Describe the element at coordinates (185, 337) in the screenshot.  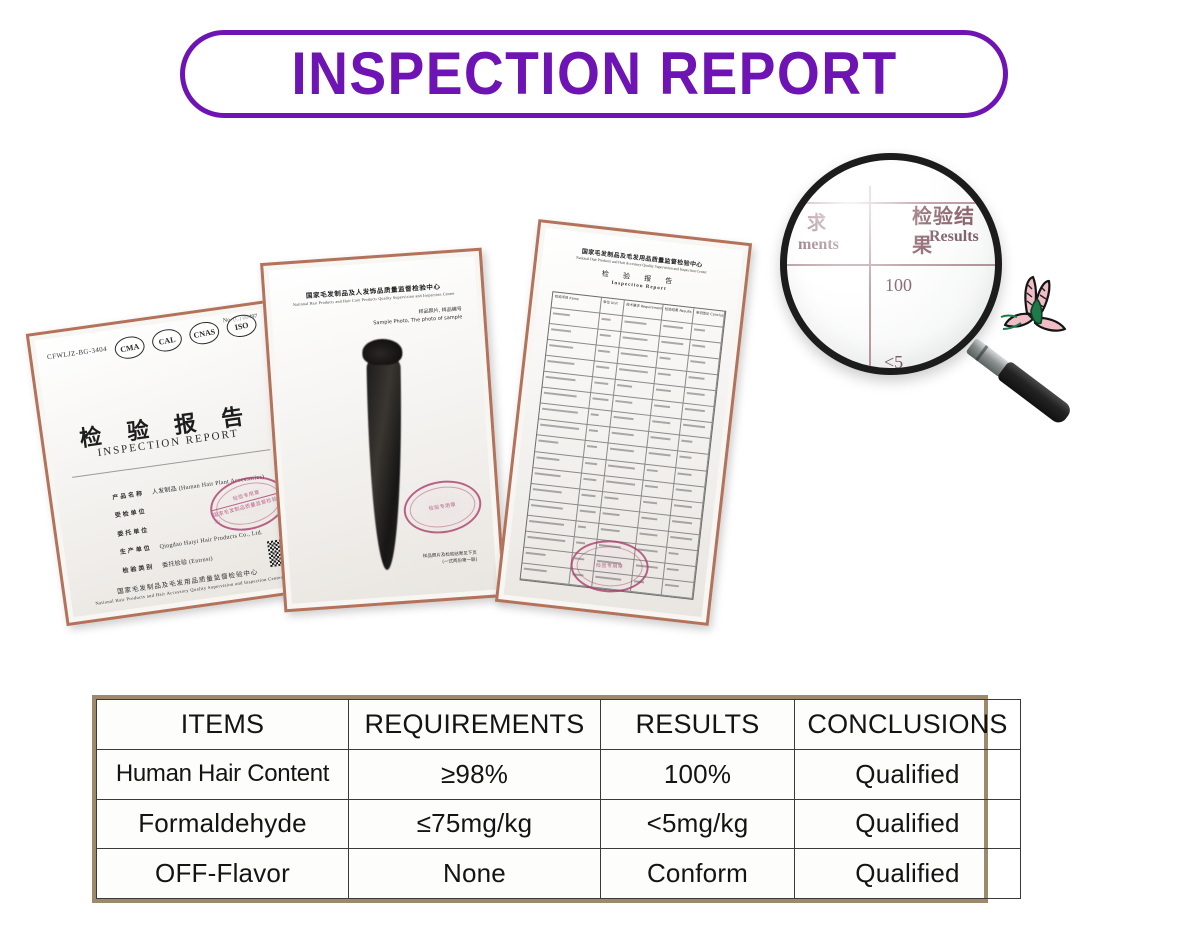
I see `accreditation-badge-row: CMA CAL CNAS ISO` at that location.